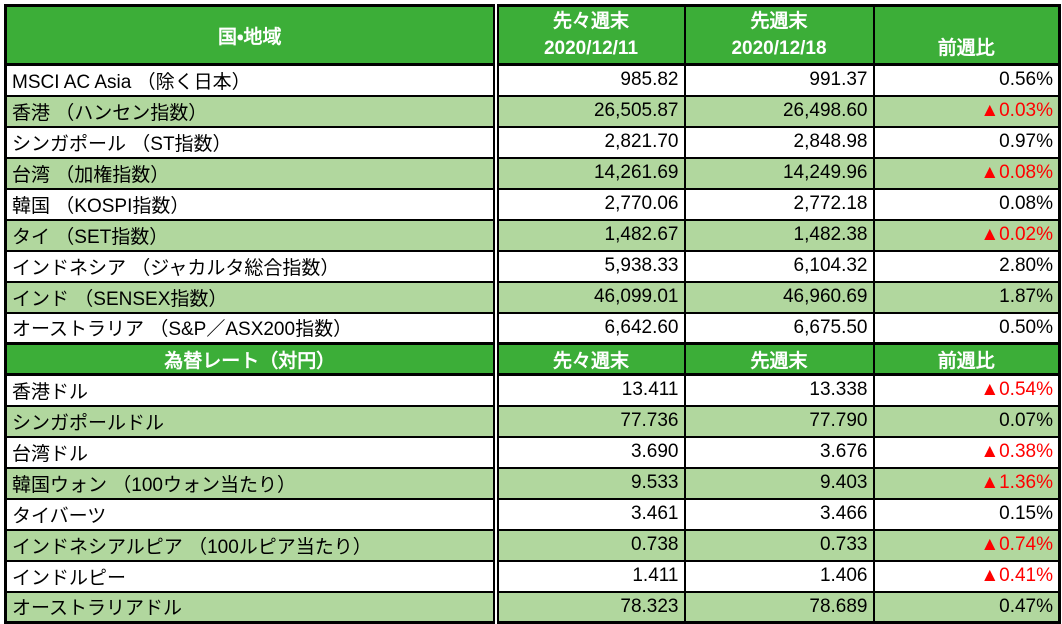  What do you see at coordinates (966, 607) in the screenshot?
I see `wow-change-value: 0.47%` at bounding box center [966, 607].